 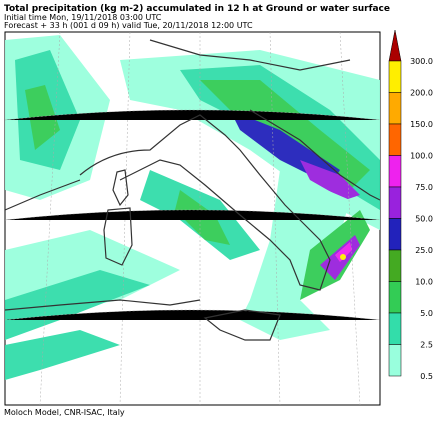 What do you see at coordinates (421, 156) in the screenshot?
I see `legend-label: 100.0` at bounding box center [421, 156].